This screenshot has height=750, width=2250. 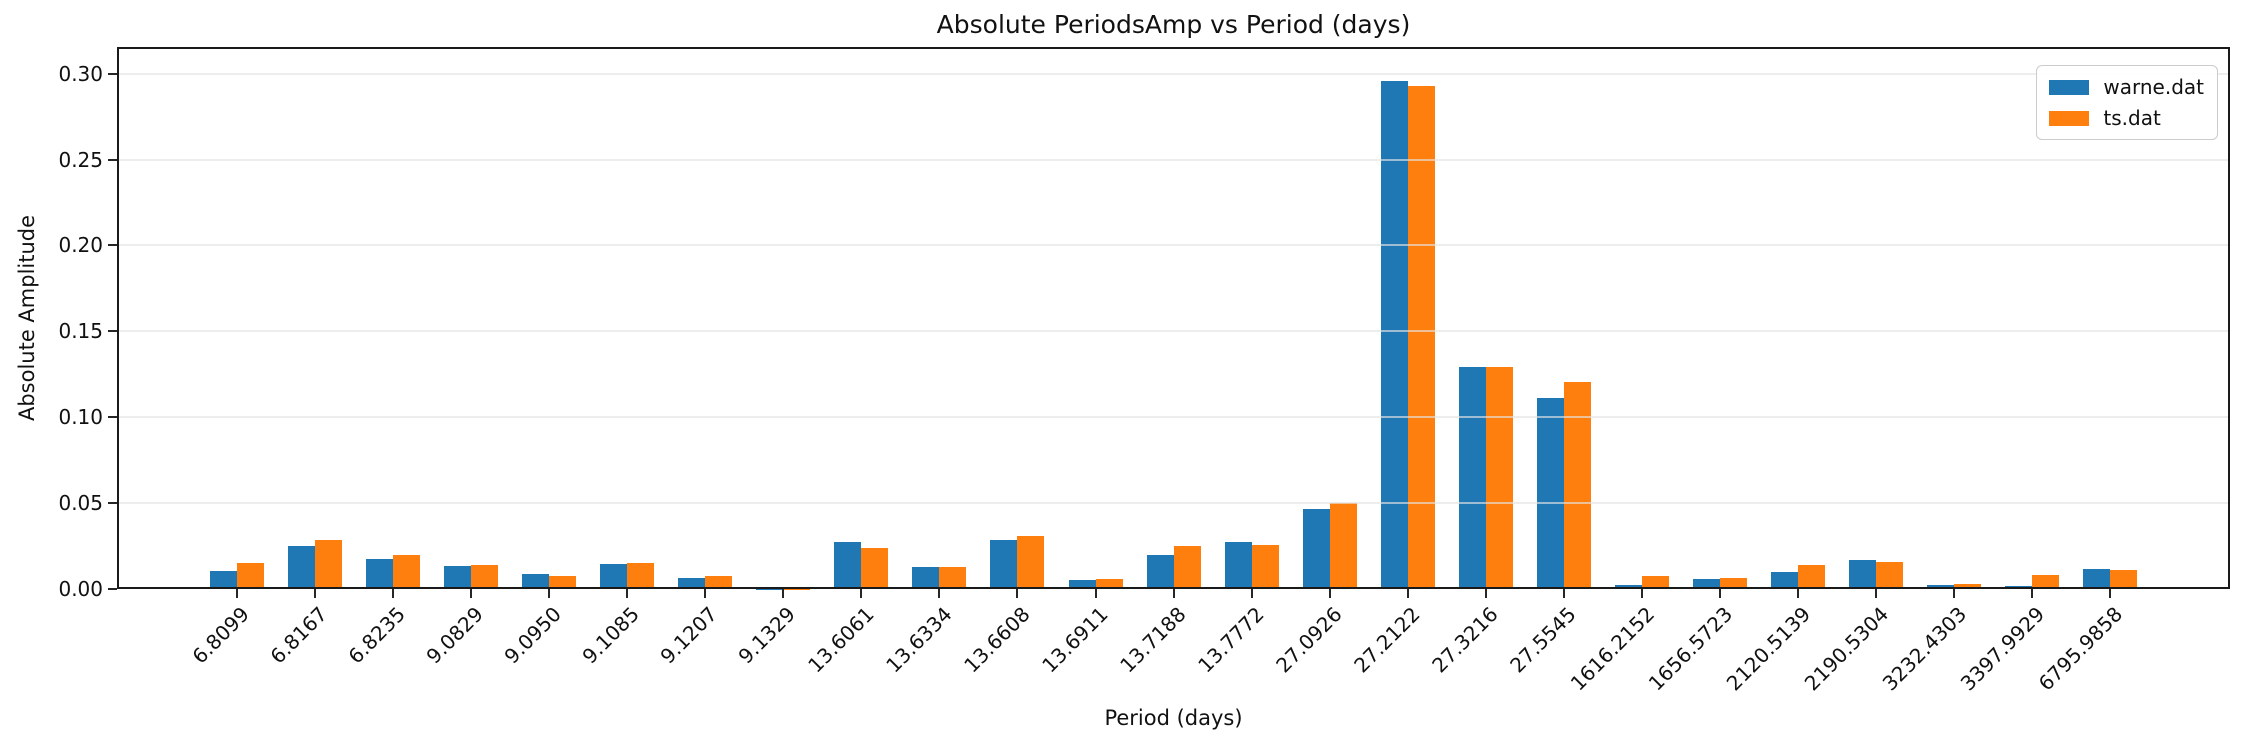 What do you see at coordinates (80, 503) in the screenshot?
I see `y-tick-label: 0.05` at bounding box center [80, 503].